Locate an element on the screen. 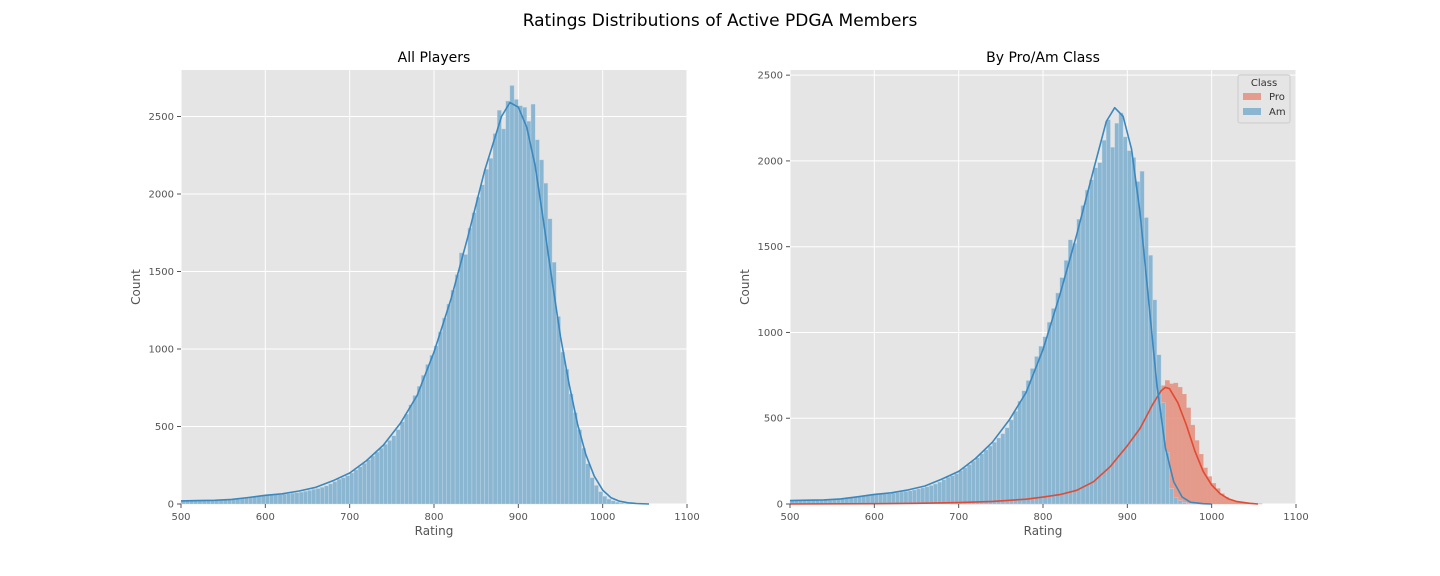 The image size is (1440, 576). x-tick-label: 800 is located at coordinates (1042, 517).